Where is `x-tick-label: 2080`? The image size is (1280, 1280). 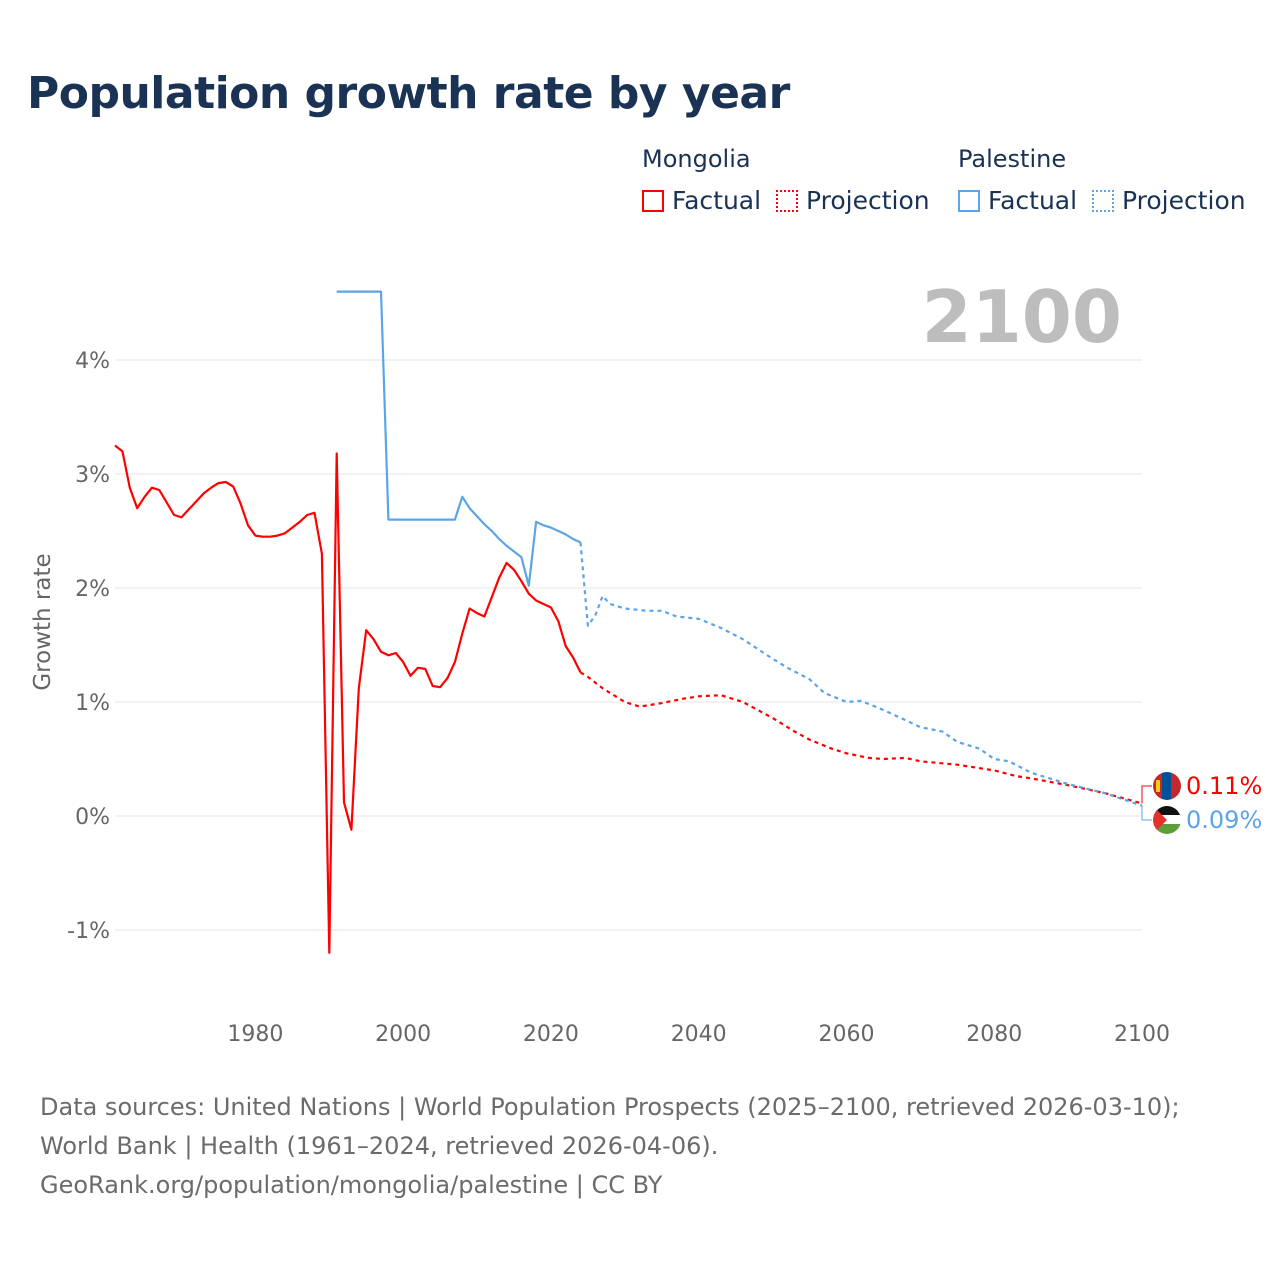
x-tick-label: 2080 is located at coordinates (994, 1034).